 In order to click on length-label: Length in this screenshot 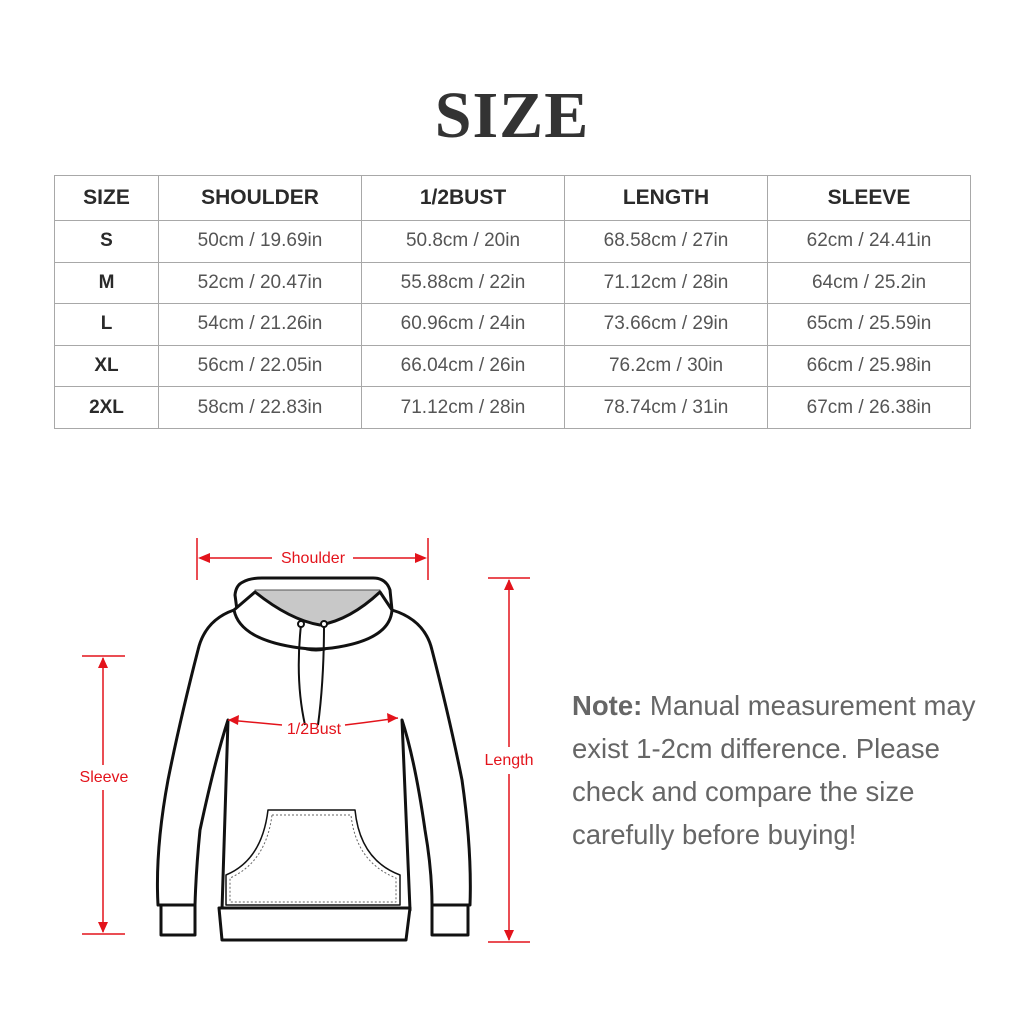, I will do `click(509, 760)`.